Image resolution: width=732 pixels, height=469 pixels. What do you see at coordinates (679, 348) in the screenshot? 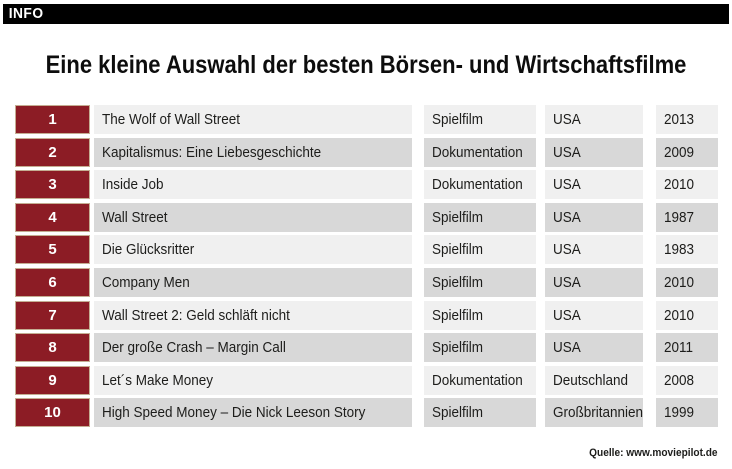
I see `year-cell-text: 2011` at bounding box center [679, 348].